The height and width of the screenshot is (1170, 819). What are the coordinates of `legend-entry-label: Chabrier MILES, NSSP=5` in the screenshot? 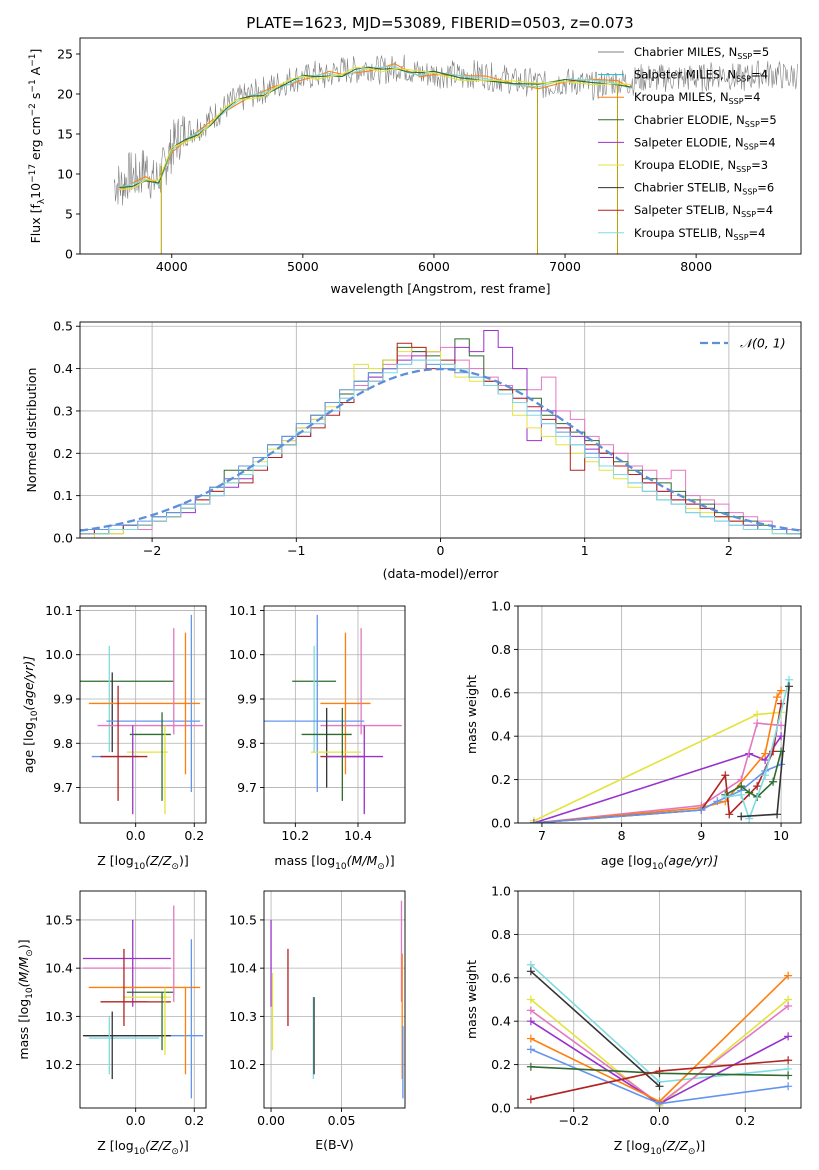 It's located at (701, 53).